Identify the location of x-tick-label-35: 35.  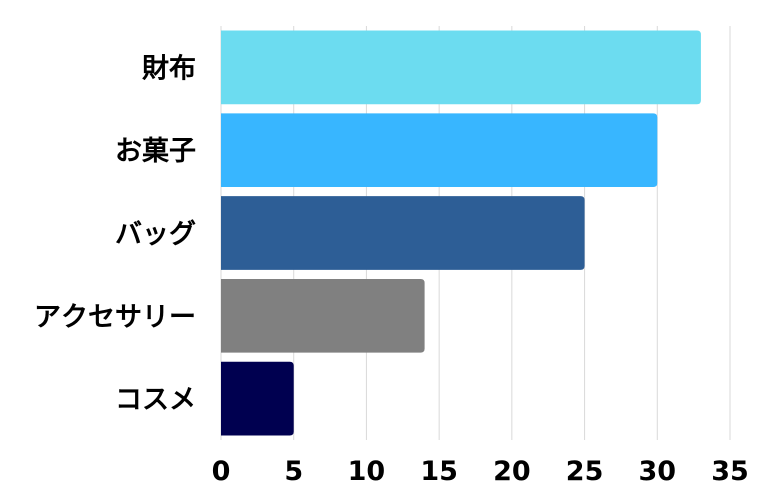
(730, 471).